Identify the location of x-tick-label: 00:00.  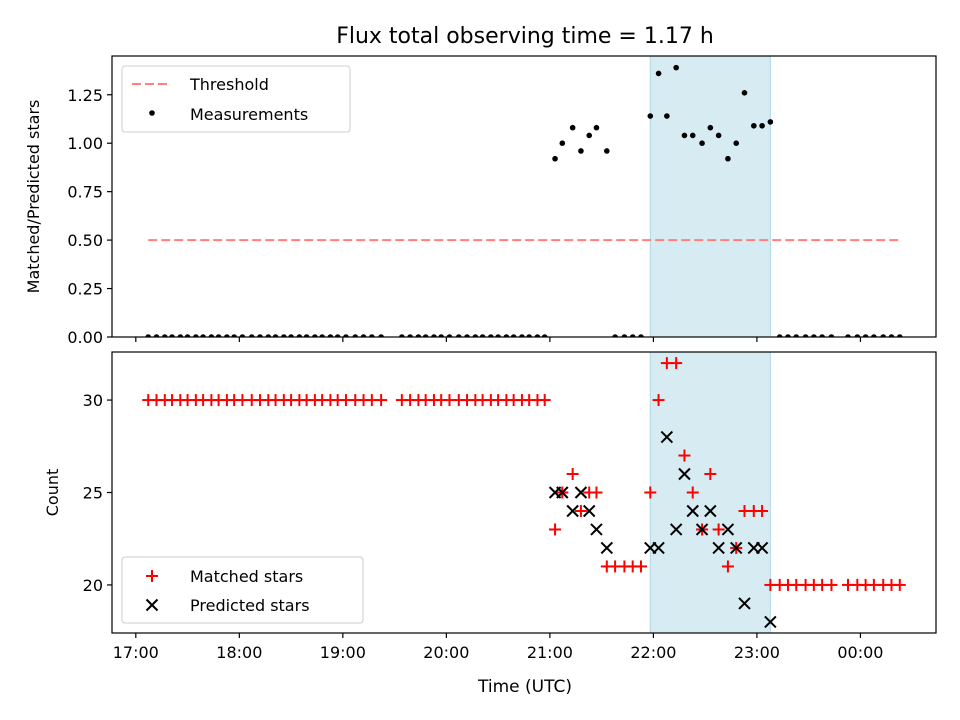
(860, 652).